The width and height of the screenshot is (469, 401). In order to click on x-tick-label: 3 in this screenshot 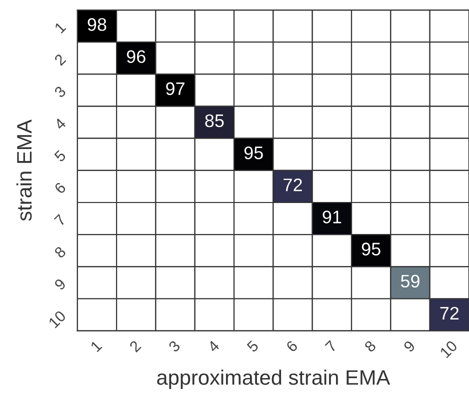, I will do `click(174, 346)`.